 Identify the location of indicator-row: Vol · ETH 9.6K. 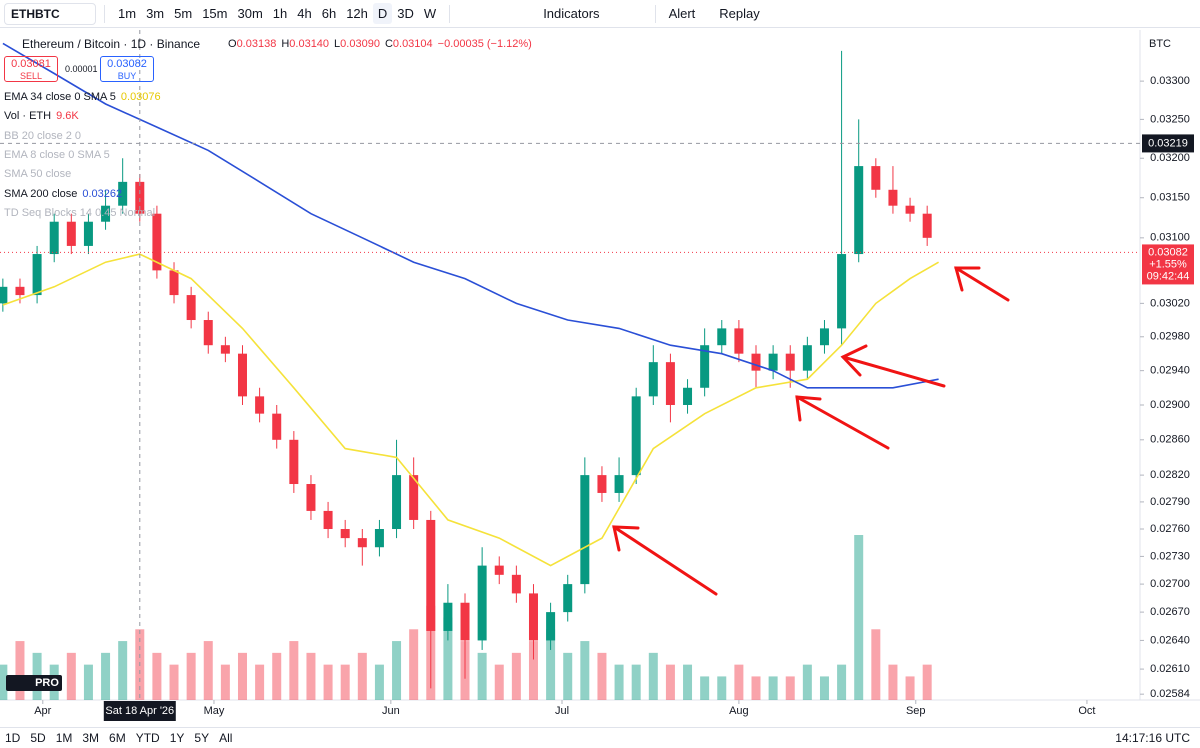
(41, 116).